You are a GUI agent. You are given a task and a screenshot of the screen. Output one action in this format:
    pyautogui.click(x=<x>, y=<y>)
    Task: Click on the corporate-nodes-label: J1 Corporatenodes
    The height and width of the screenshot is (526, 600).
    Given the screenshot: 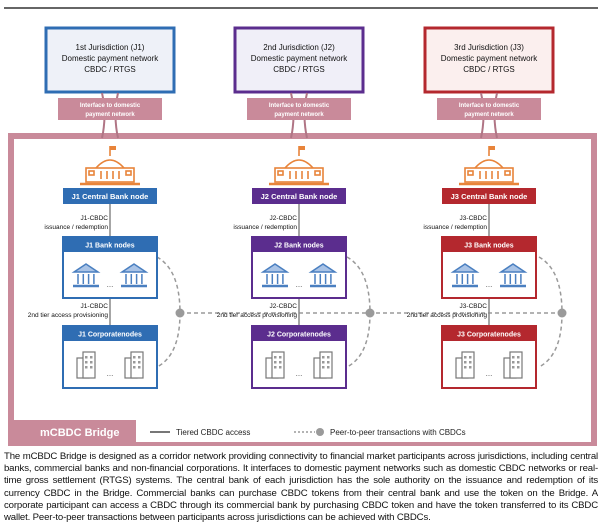 What is the action you would take?
    pyautogui.click(x=110, y=335)
    